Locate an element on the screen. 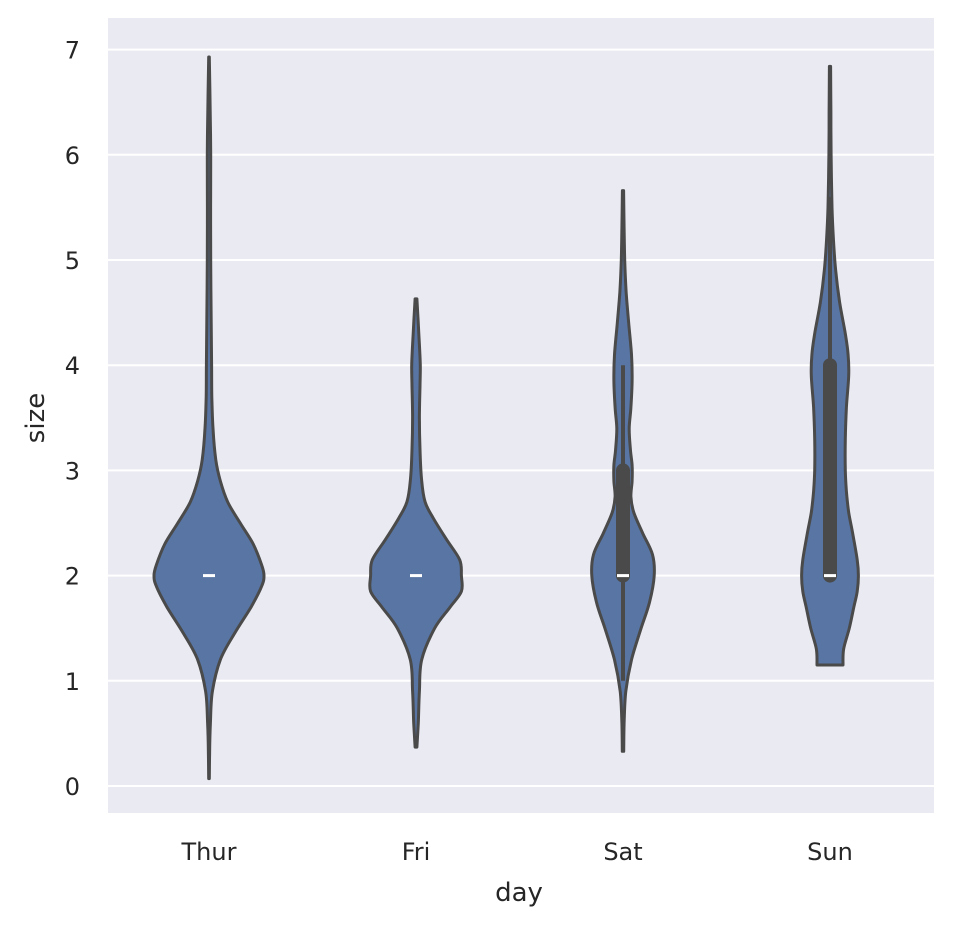 This screenshot has height=928, width=970. y-tick-label-0: 0 is located at coordinates (72, 787).